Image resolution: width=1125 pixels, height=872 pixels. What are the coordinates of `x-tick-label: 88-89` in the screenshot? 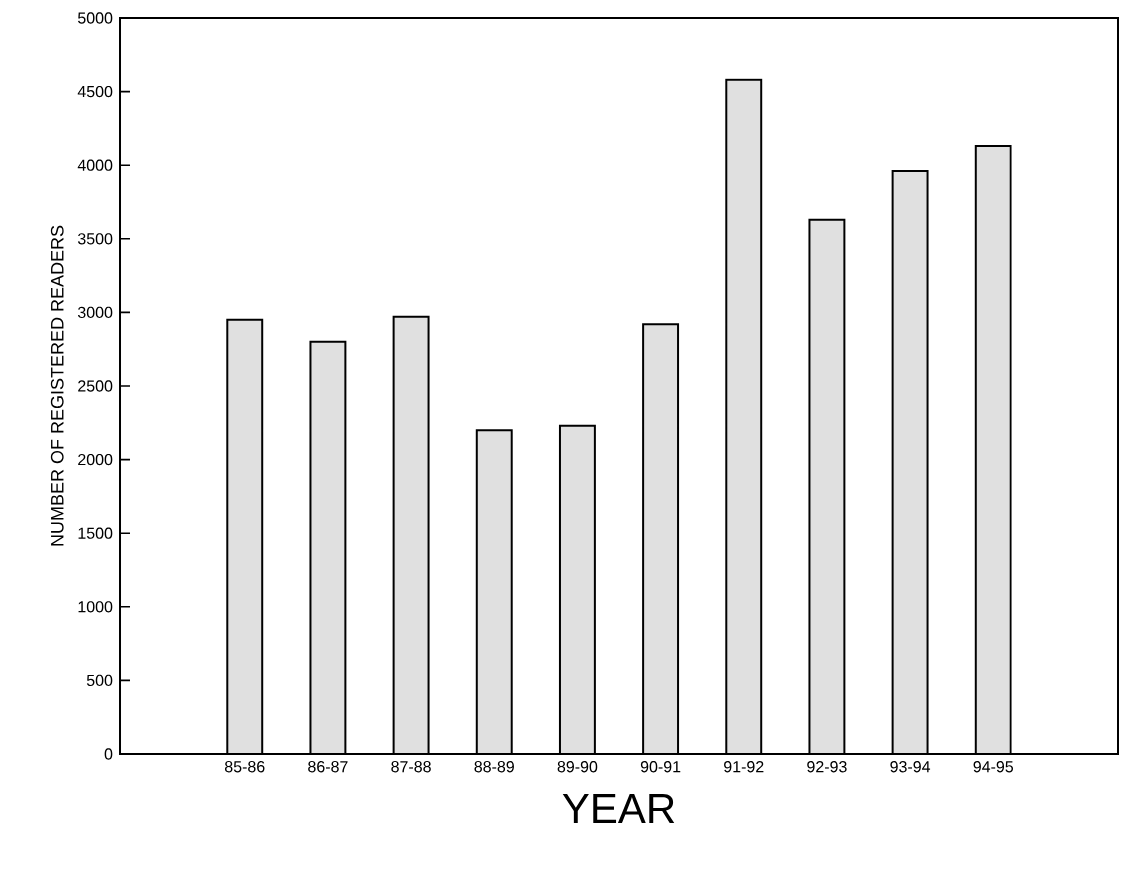 It's located at (494, 767).